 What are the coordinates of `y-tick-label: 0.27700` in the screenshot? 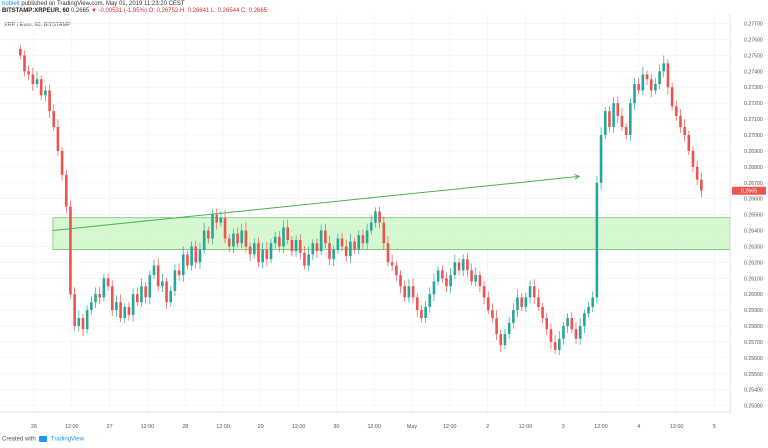 It's located at (753, 25).